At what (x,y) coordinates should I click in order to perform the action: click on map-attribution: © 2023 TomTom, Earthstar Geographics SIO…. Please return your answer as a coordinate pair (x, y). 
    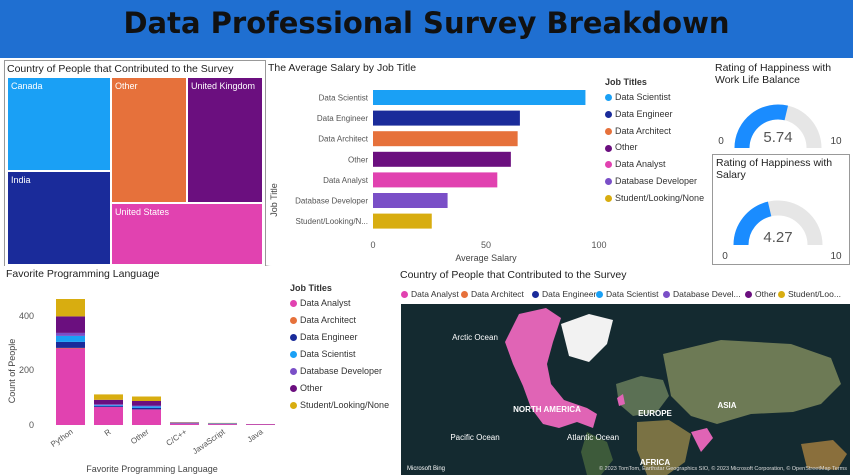
    Looking at the image, I should click on (723, 468).